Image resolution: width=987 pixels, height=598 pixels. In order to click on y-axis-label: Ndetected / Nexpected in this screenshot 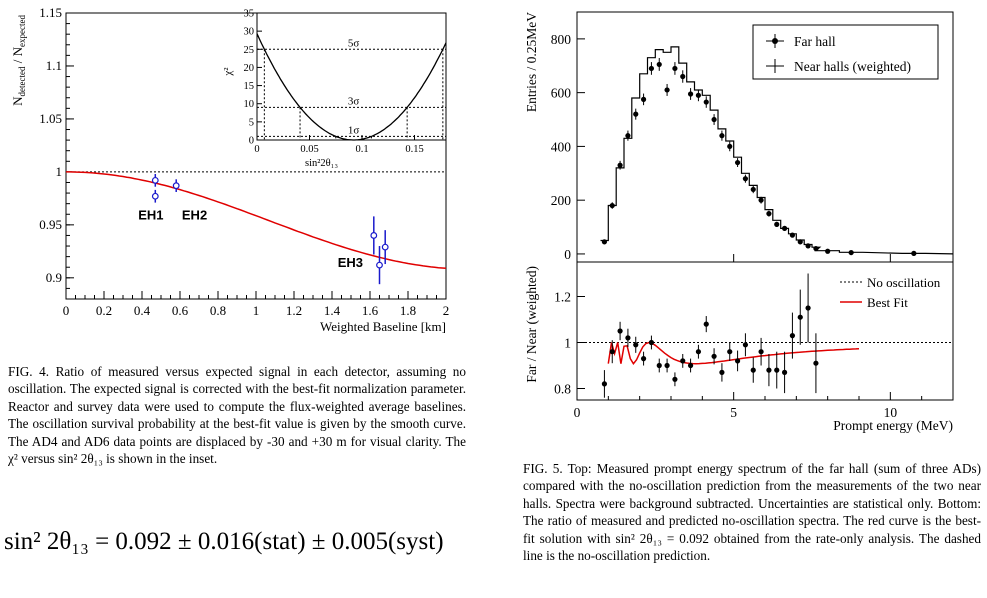, I will do `click(18, 60)`.